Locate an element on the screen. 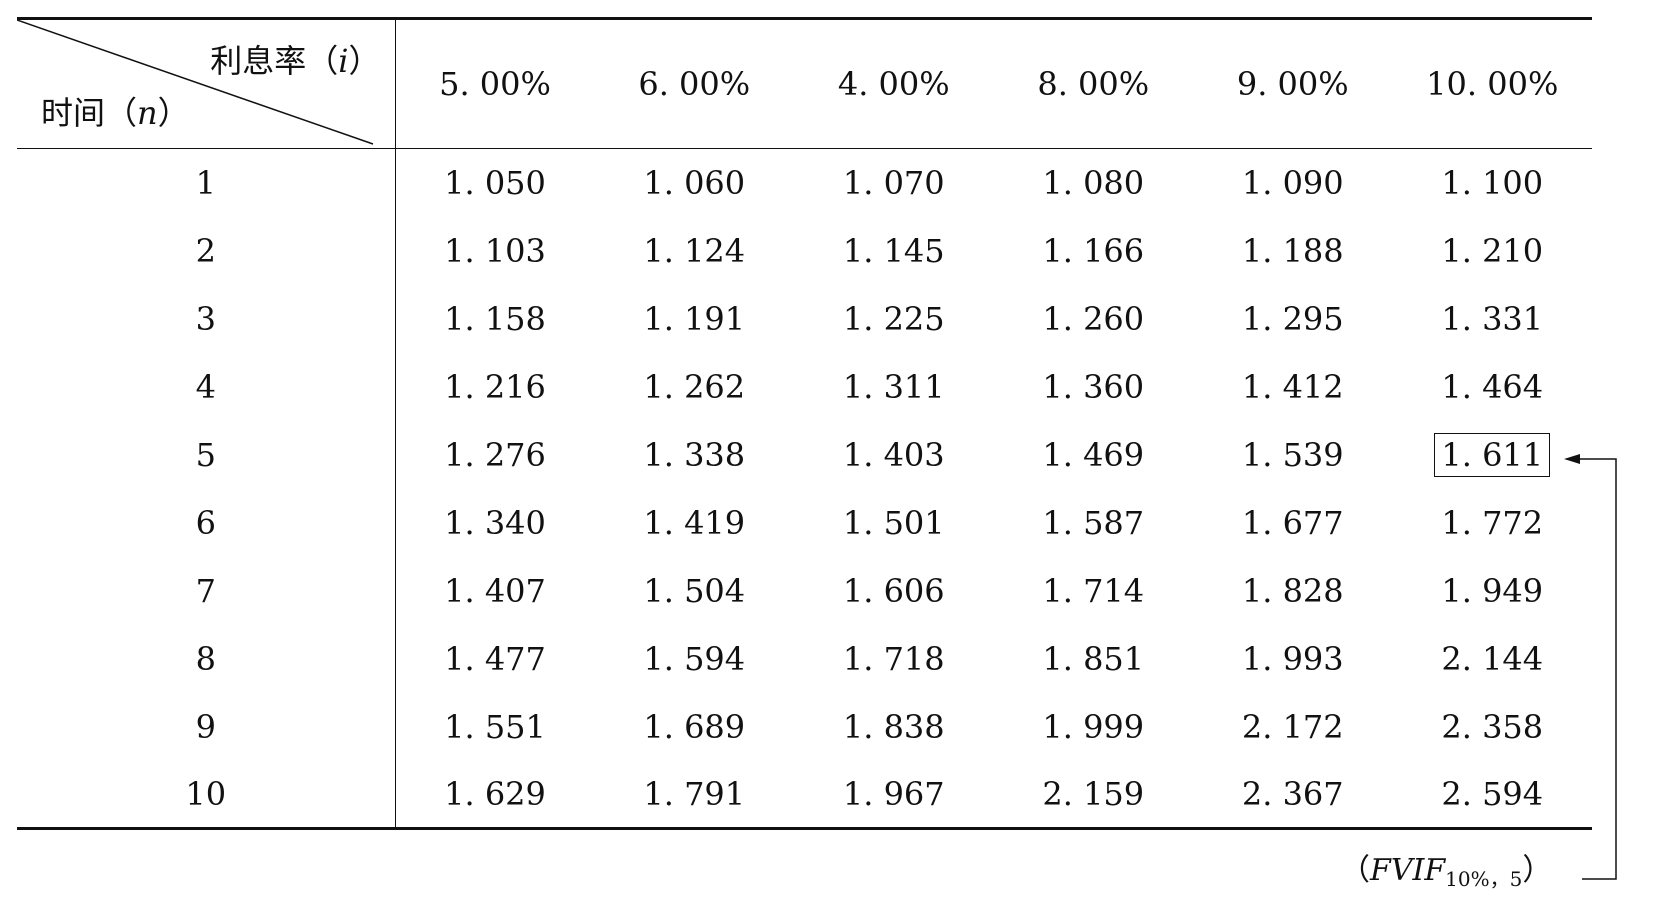 This screenshot has width=1655, height=908. value-cell: 1. 407 is located at coordinates (495, 590).